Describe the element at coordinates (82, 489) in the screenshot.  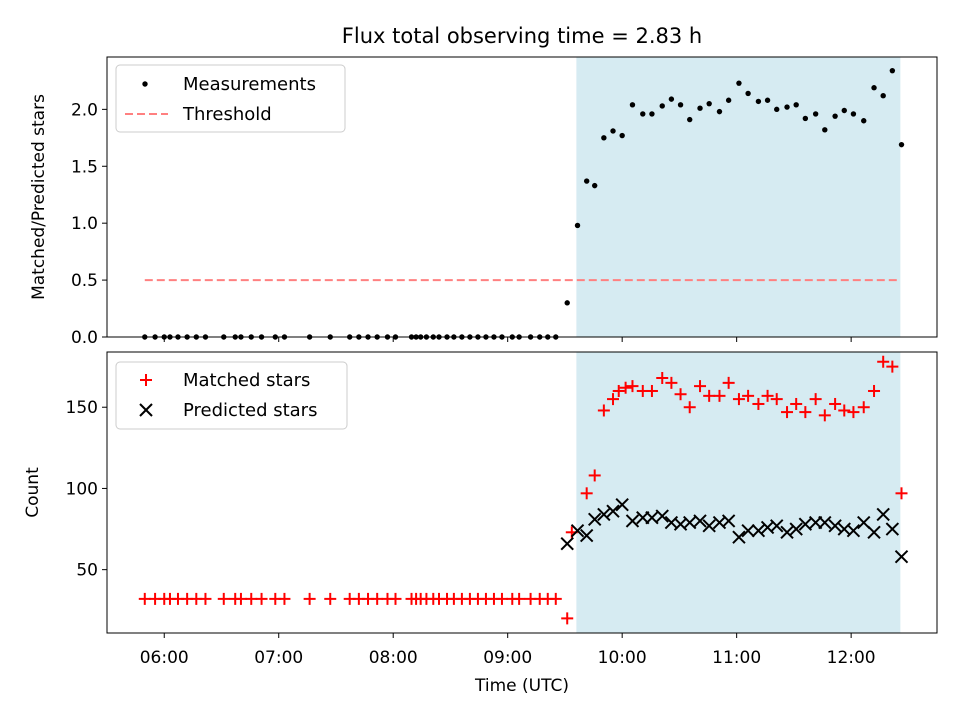
I see `y-tick-label: 100` at that location.